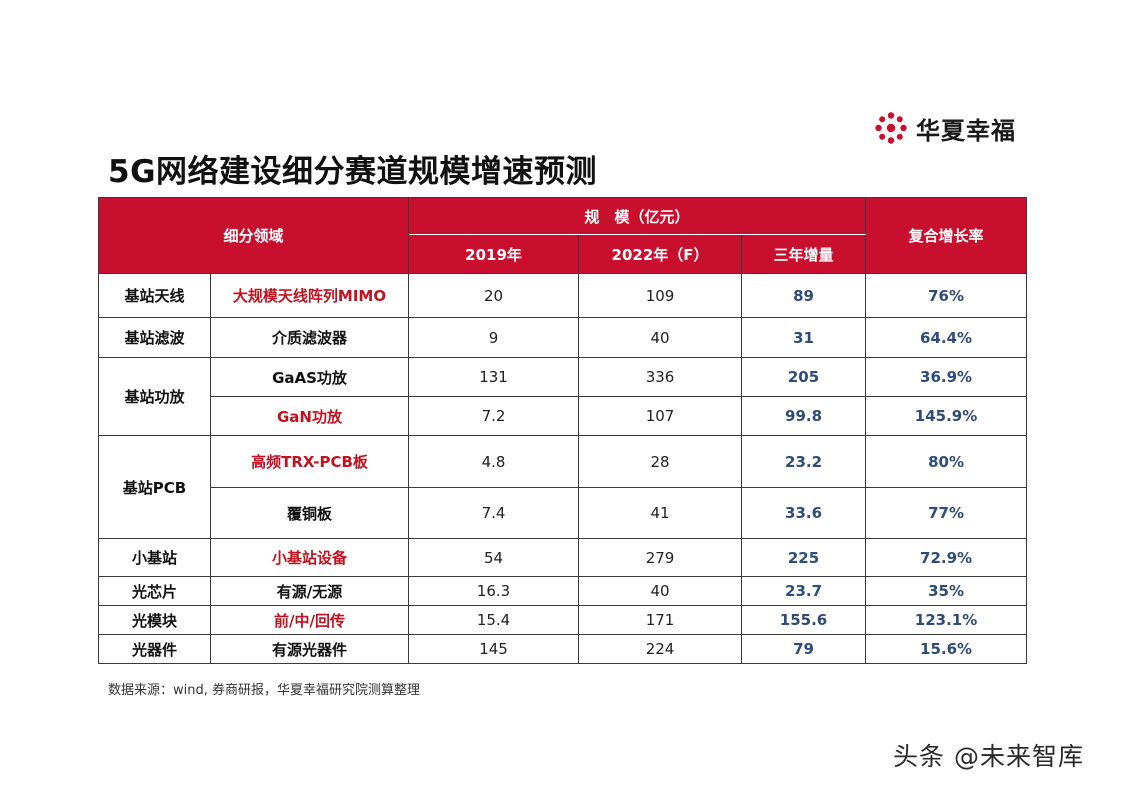 This screenshot has height=793, width=1122. What do you see at coordinates (154, 487) in the screenshot?
I see `category-cell: 基站PCB` at bounding box center [154, 487].